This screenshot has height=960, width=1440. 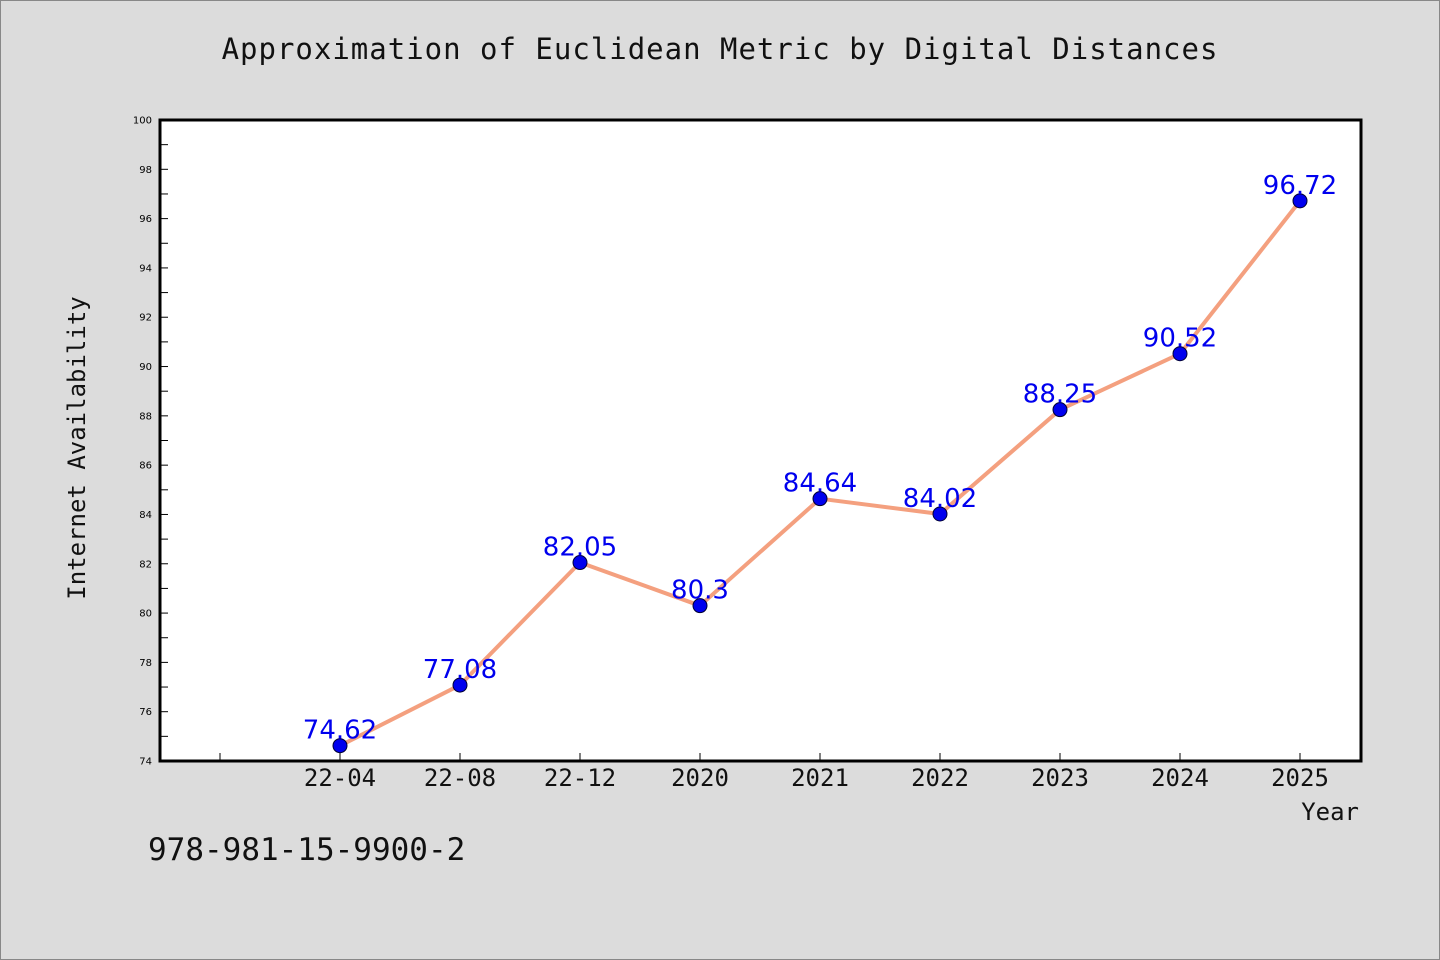 What do you see at coordinates (145, 614) in the screenshot?
I see `y-tick-label: 80` at bounding box center [145, 614].